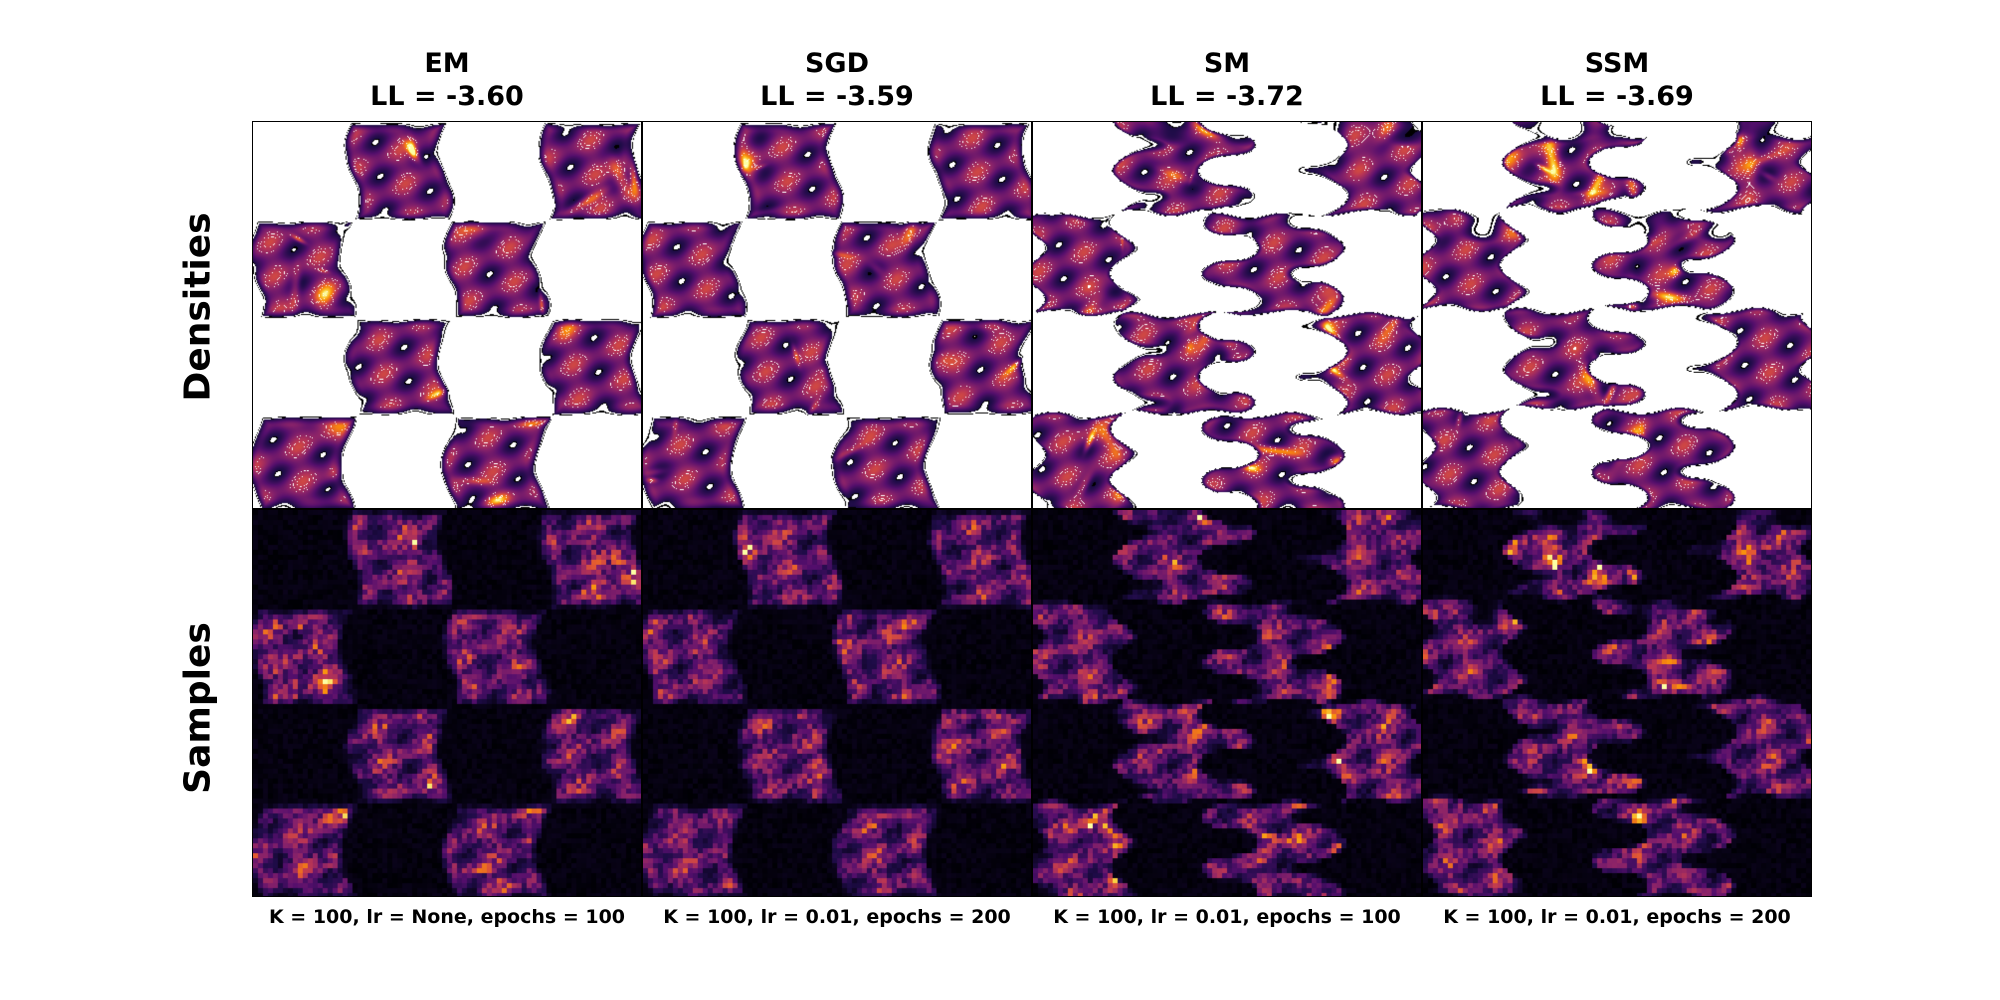  Describe the element at coordinates (837, 315) in the screenshot. I see `density-panel-sgd` at that location.